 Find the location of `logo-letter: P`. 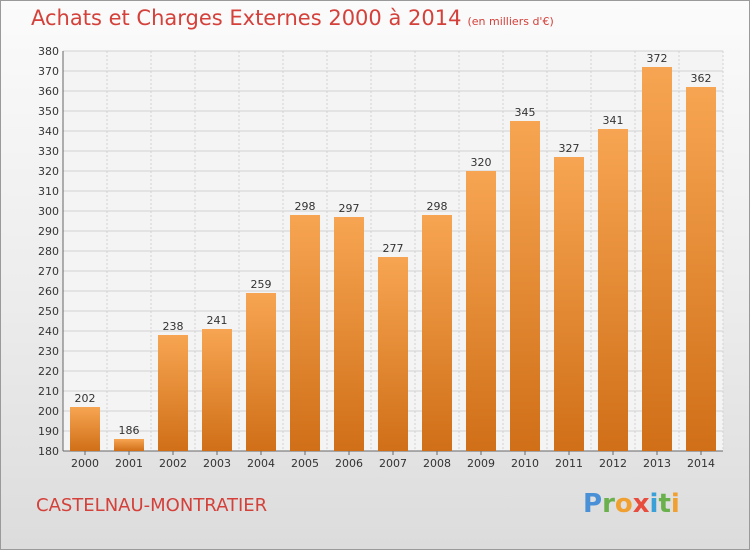

logo-letter: P is located at coordinates (593, 504).